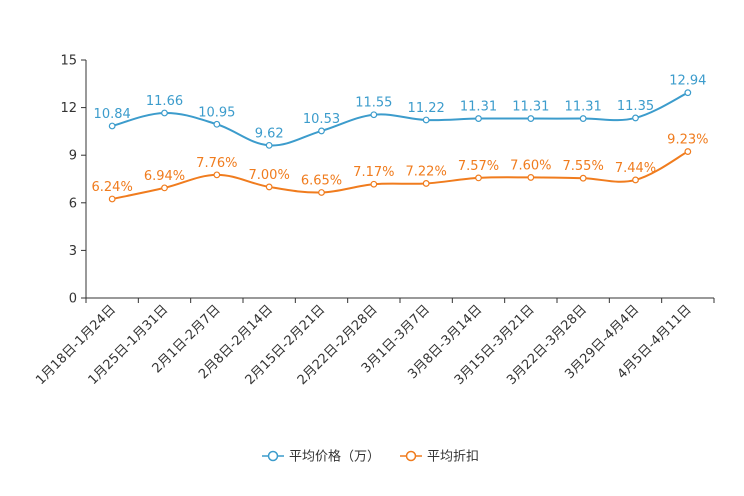  I want to click on data-label: 10.84, so click(112, 114).